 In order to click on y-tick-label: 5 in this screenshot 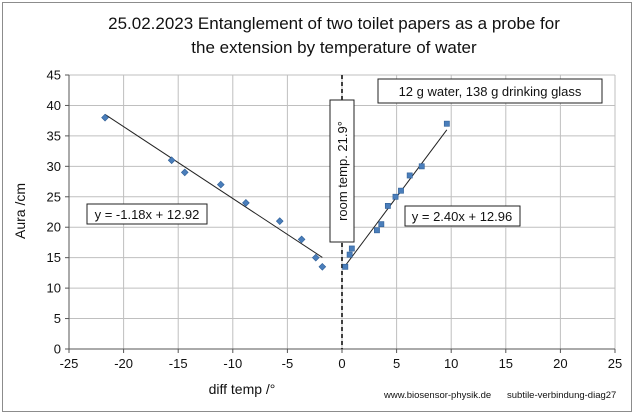, I will do `click(57, 318)`.